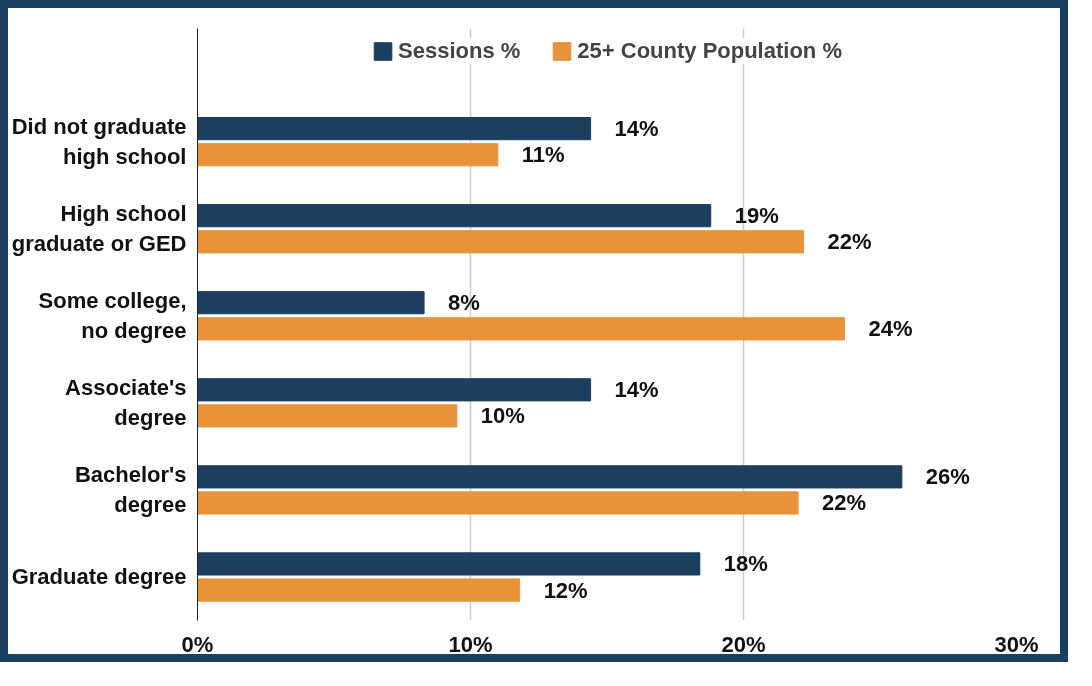 Image resolution: width=1092 pixels, height=686 pixels. I want to click on y-tick-label: Some college, no degree, so click(112, 316).